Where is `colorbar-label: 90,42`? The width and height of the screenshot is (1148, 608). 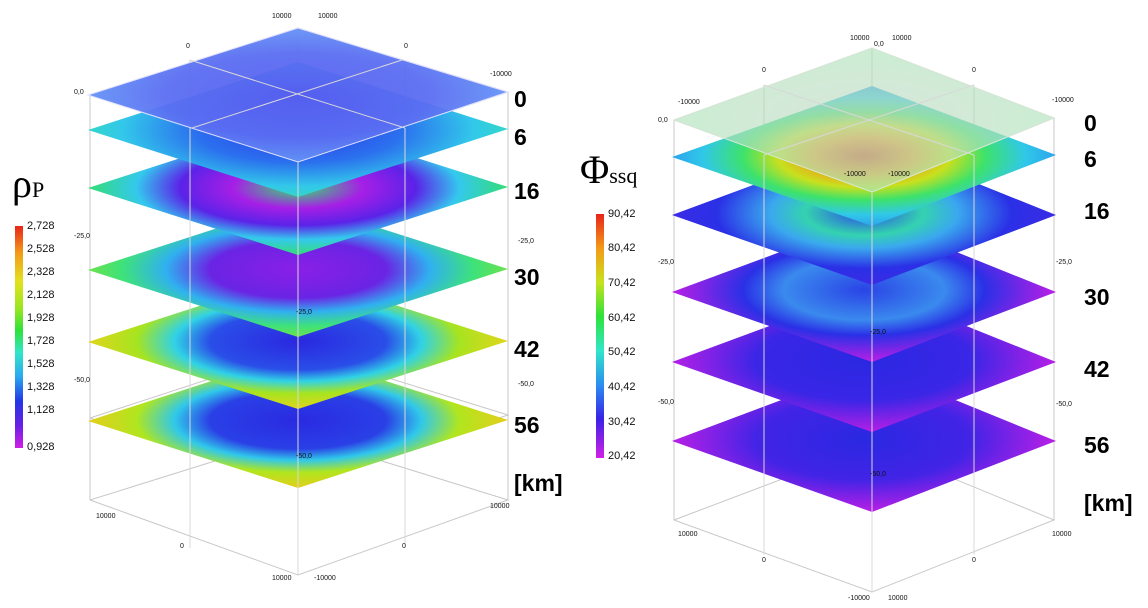 colorbar-label: 90,42 is located at coordinates (622, 214).